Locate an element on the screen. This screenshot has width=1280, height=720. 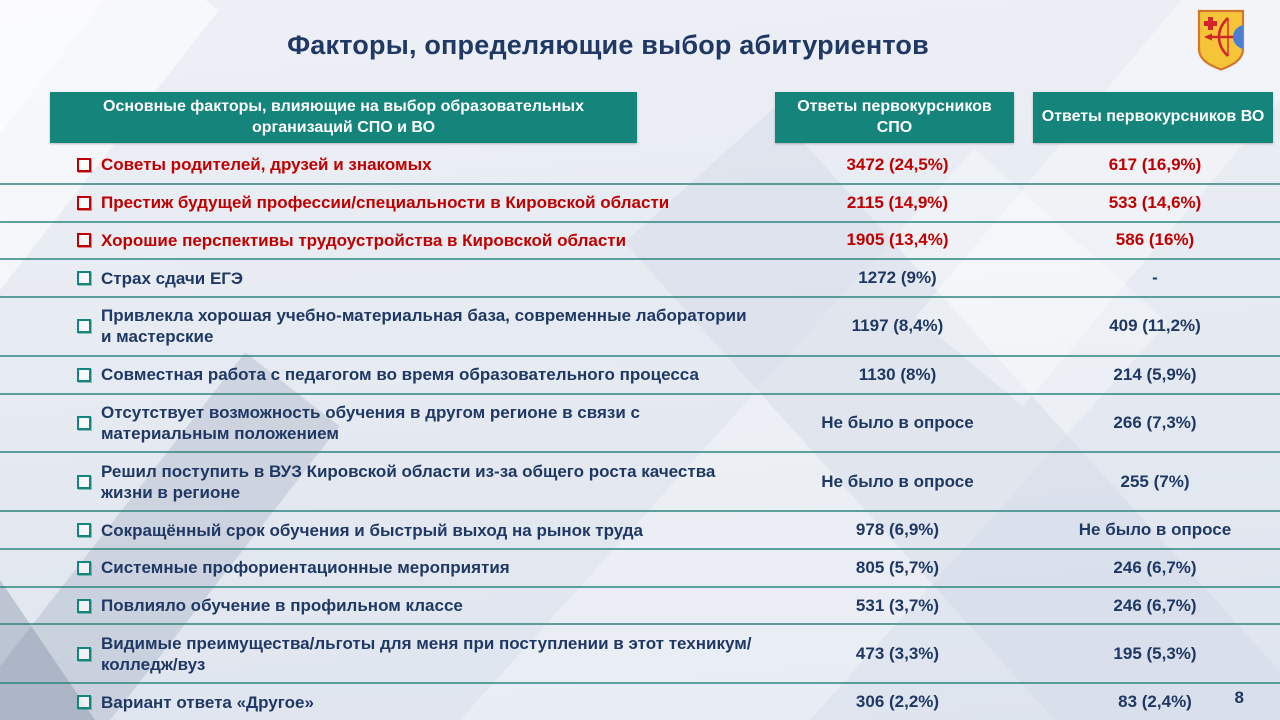
header-vo-answers: Ответы первокурсников ВО is located at coordinates (1153, 117).